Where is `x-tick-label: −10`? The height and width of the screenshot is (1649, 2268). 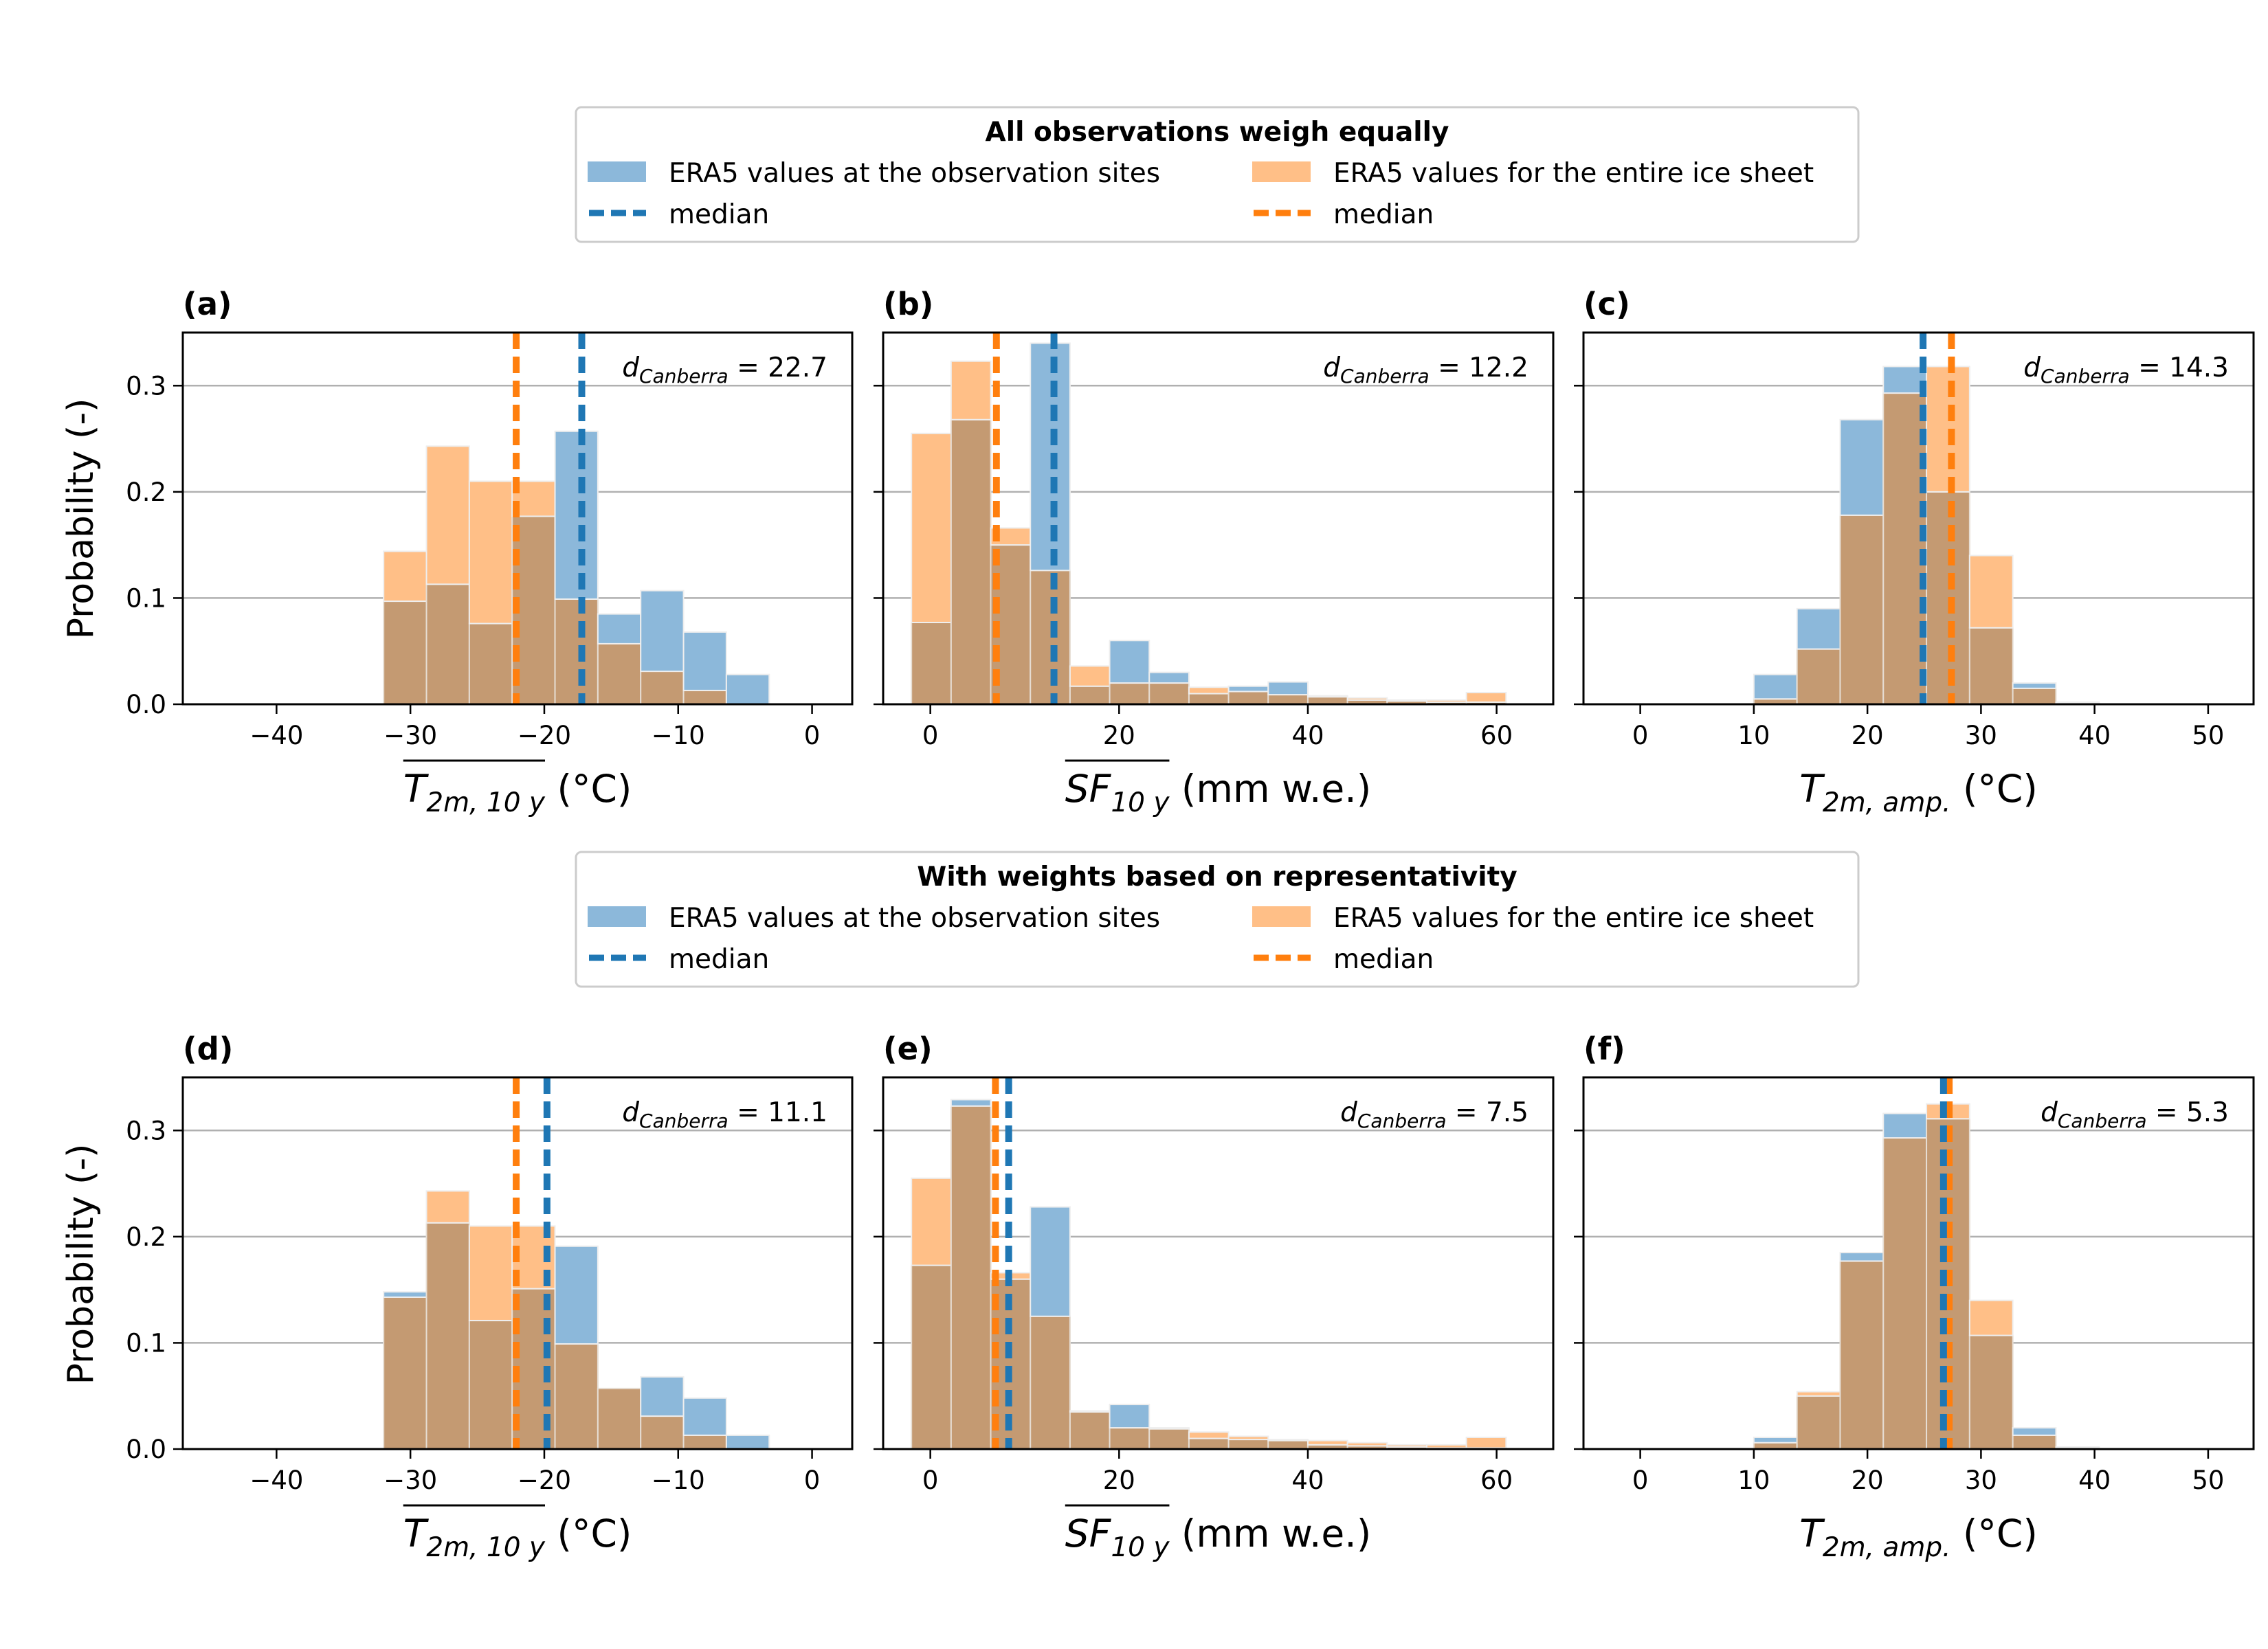 x-tick-label: −10 is located at coordinates (678, 1480).